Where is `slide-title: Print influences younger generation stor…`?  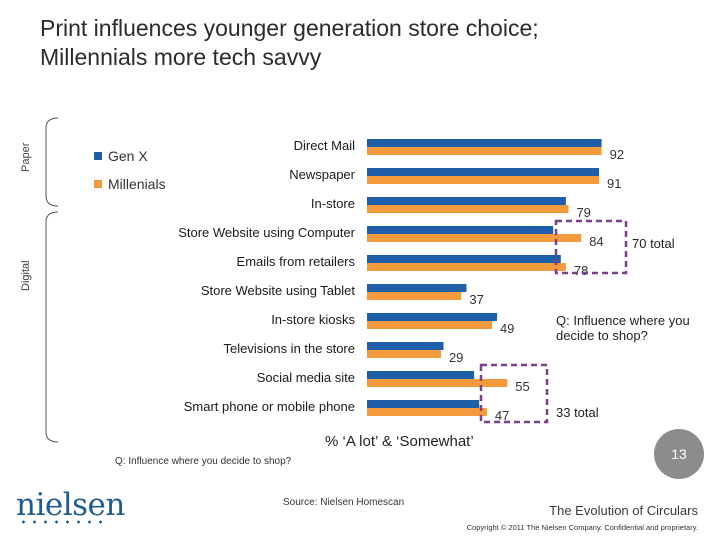 slide-title: Print influences younger generation stor… is located at coordinates (370, 43).